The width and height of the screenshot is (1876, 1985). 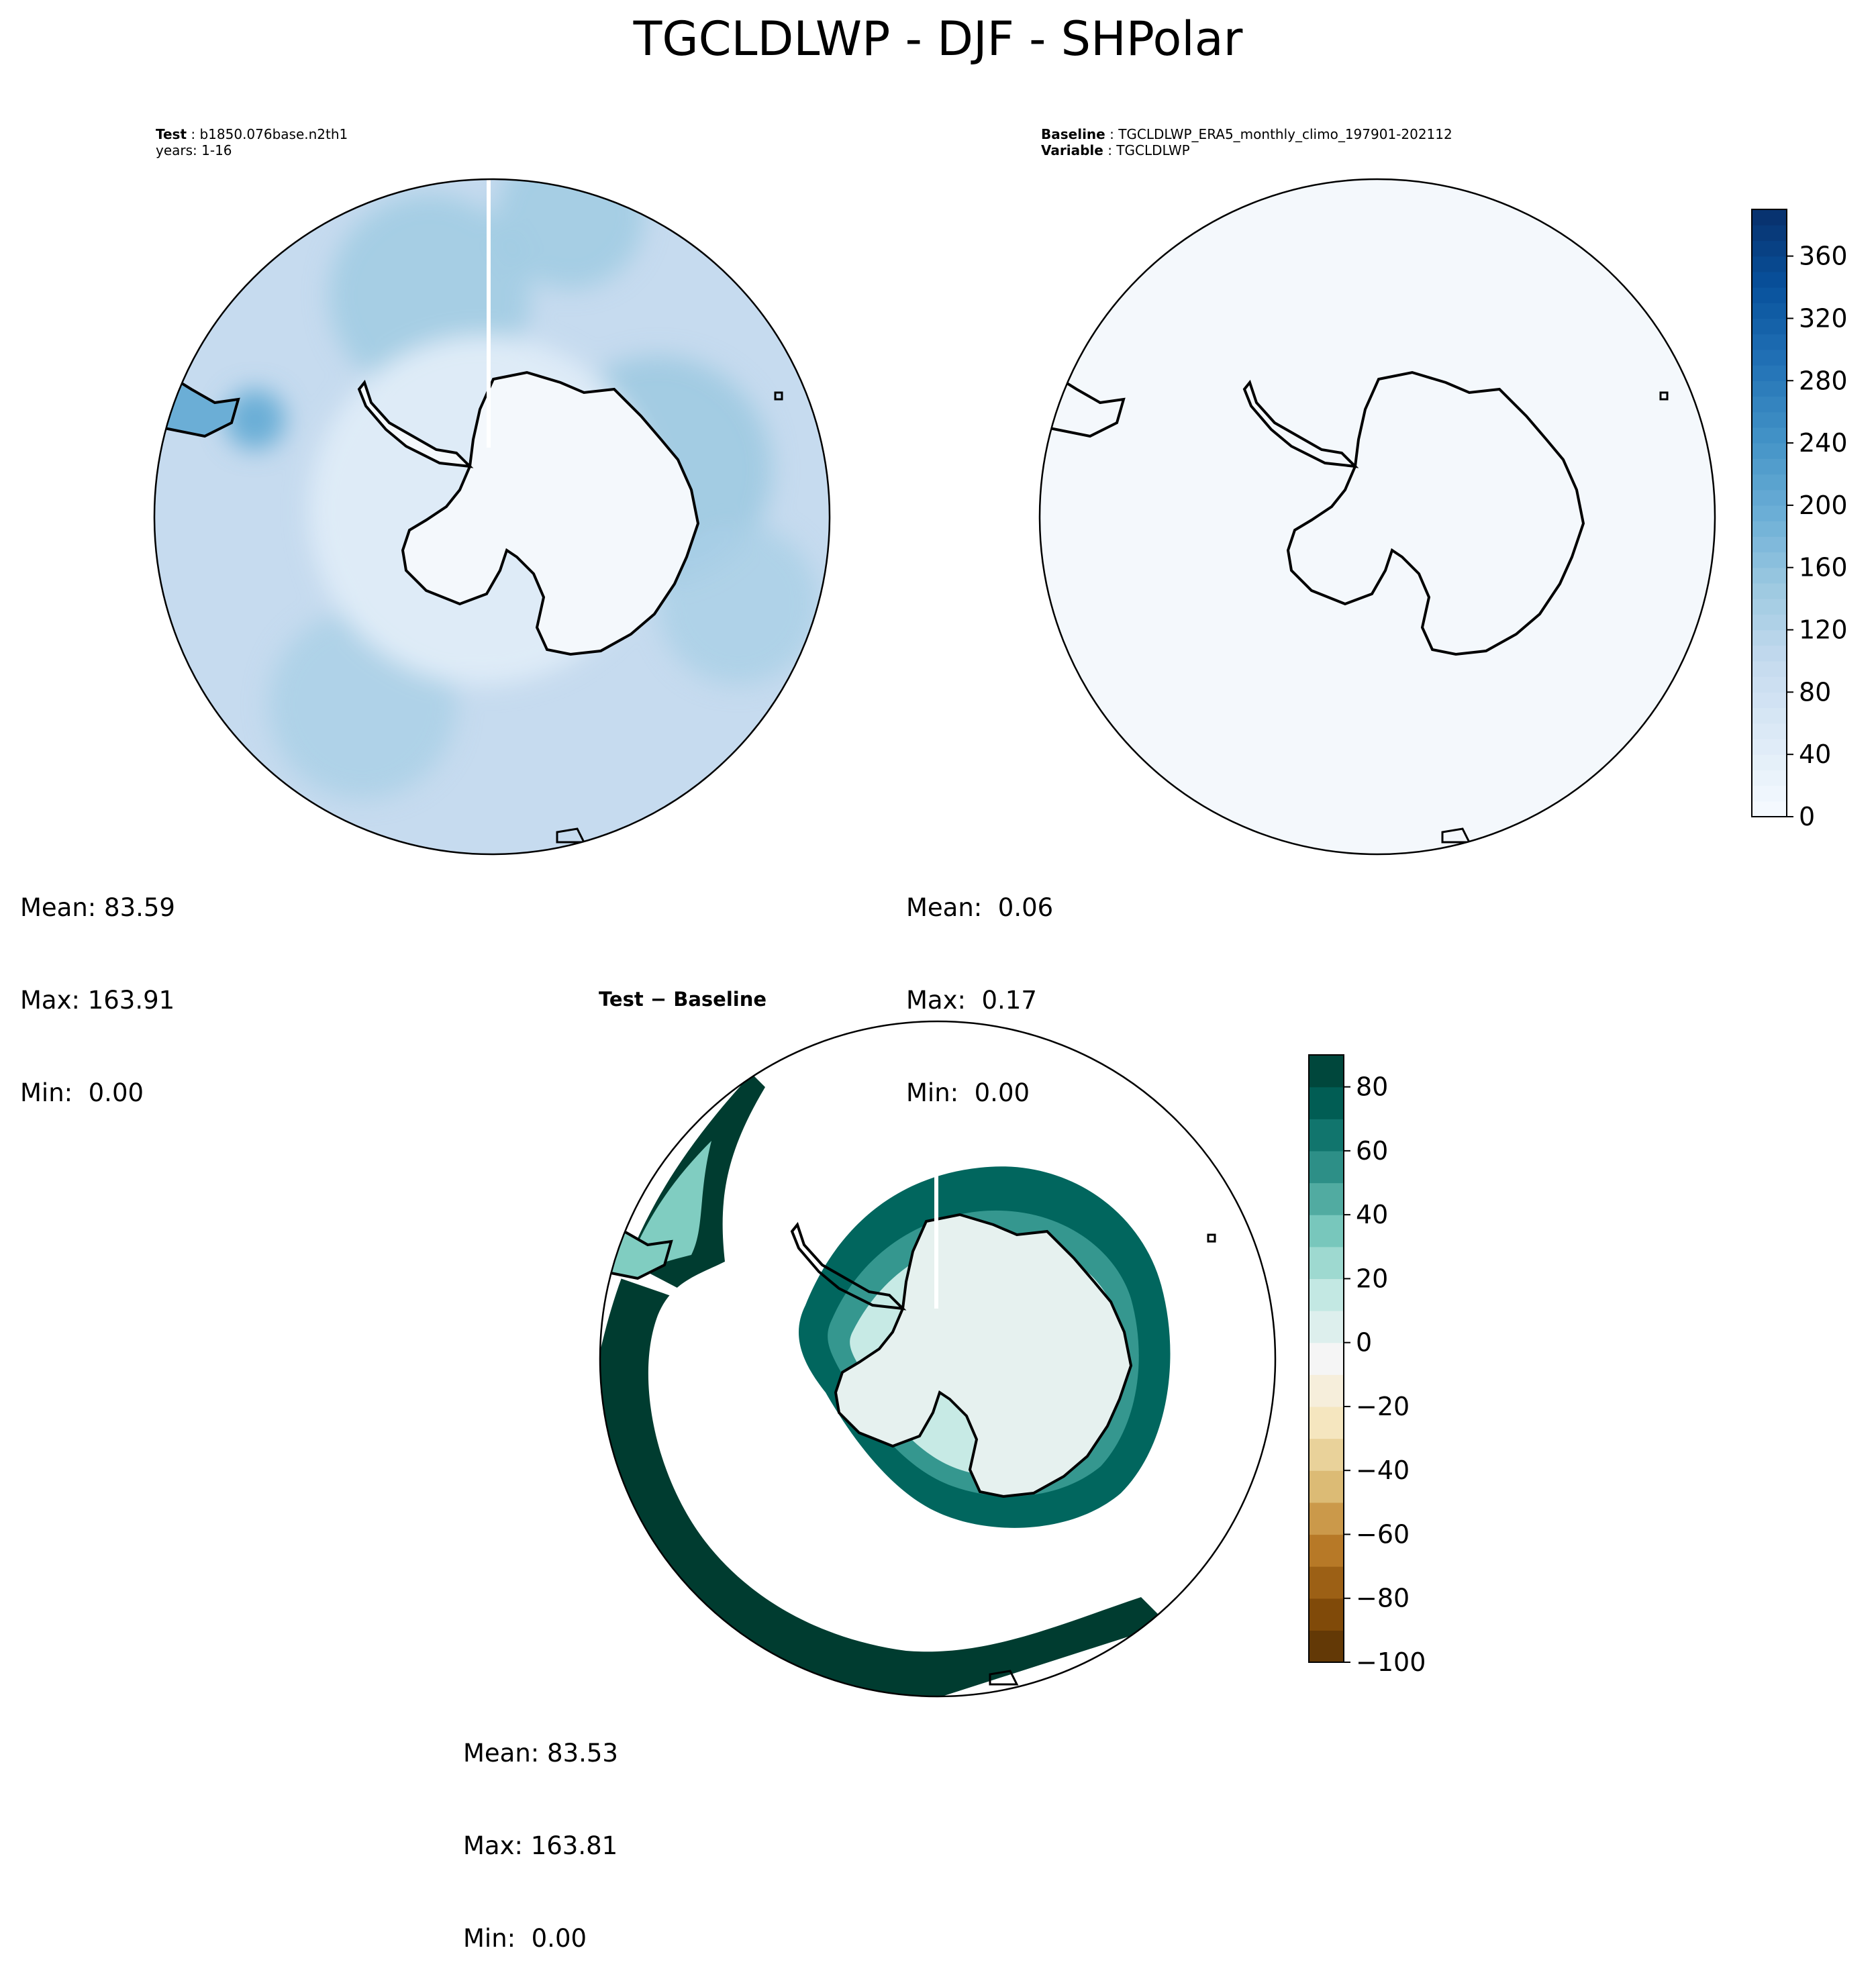 What do you see at coordinates (273, 134) in the screenshot?
I see `header-value: b1850.076base.n2th1` at bounding box center [273, 134].